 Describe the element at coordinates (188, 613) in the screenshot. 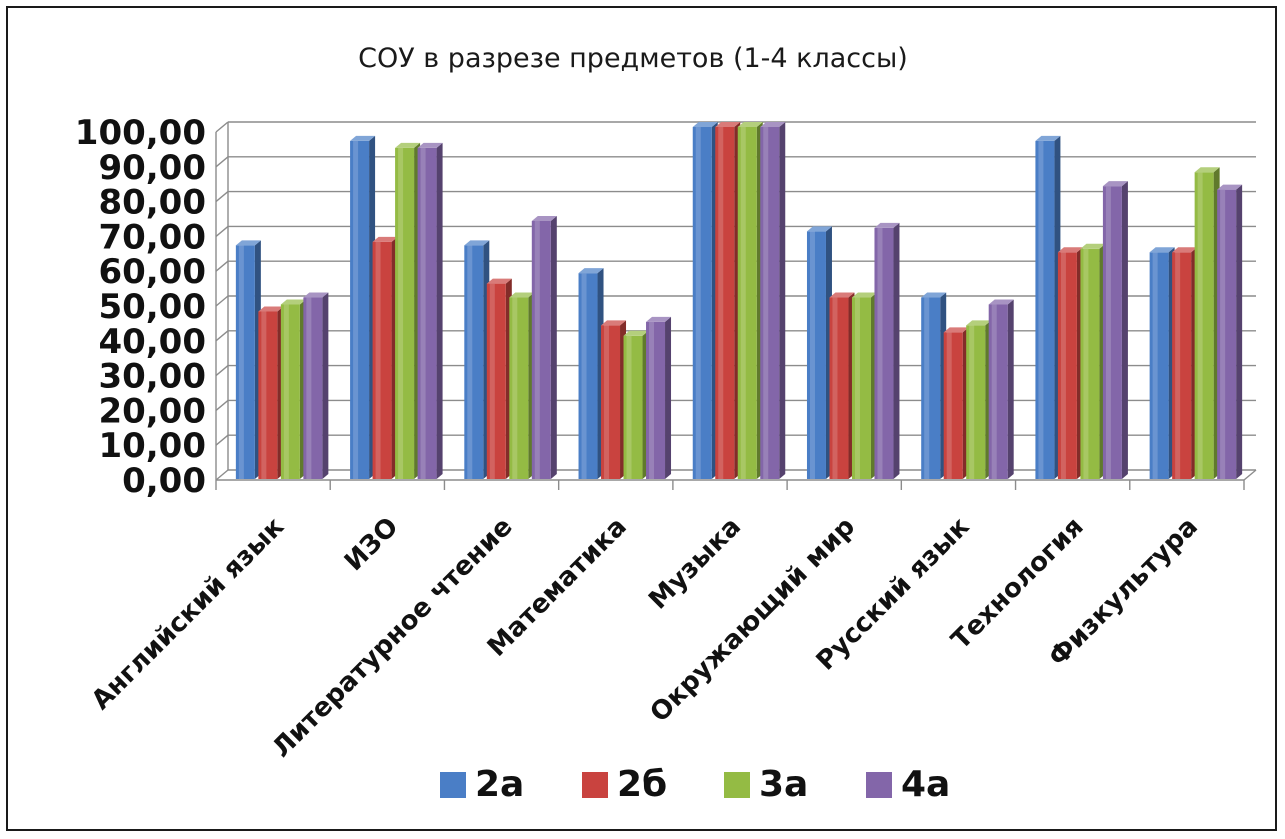

I see `x-tick-label: Английский язык` at that location.